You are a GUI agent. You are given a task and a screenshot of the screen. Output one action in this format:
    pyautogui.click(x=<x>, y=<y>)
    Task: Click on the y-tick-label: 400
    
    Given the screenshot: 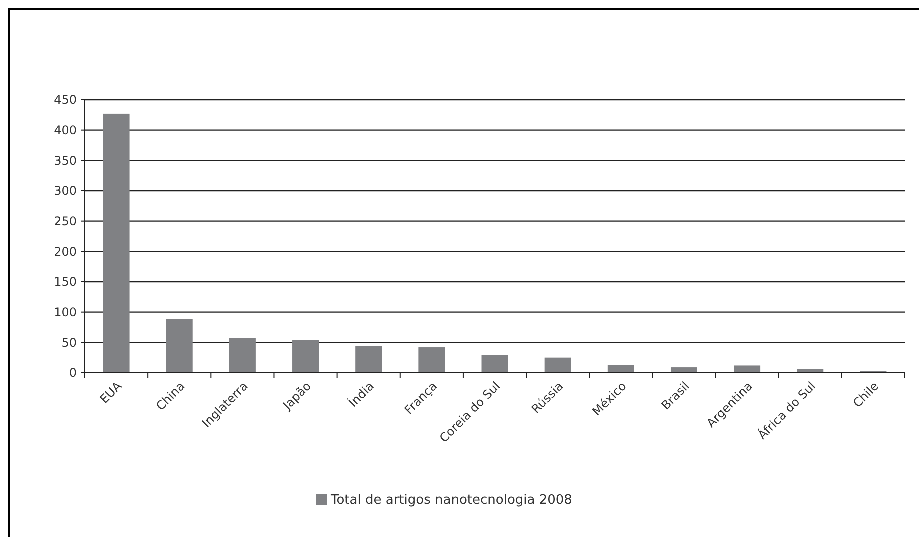 What is the action you would take?
    pyautogui.click(x=65, y=131)
    